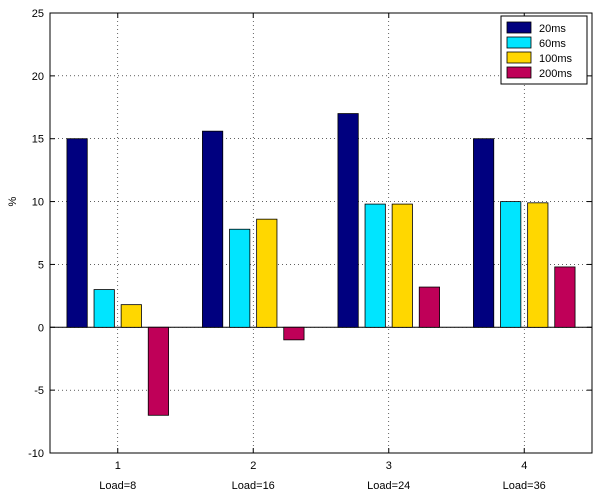 Image resolution: width=603 pixels, height=494 pixels. Describe the element at coordinates (118, 466) in the screenshot. I see `x-tick-label: 1` at that location.